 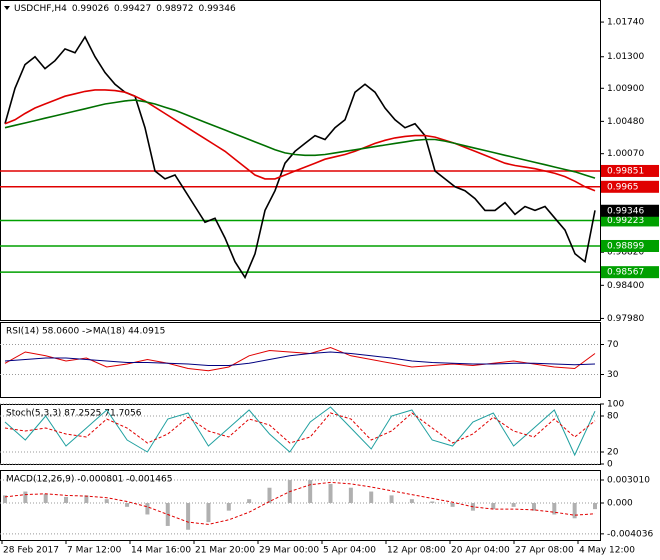 What do you see at coordinates (416, 551) in the screenshot?
I see `x-tick-label: 12 Apr 08:00` at bounding box center [416, 551].